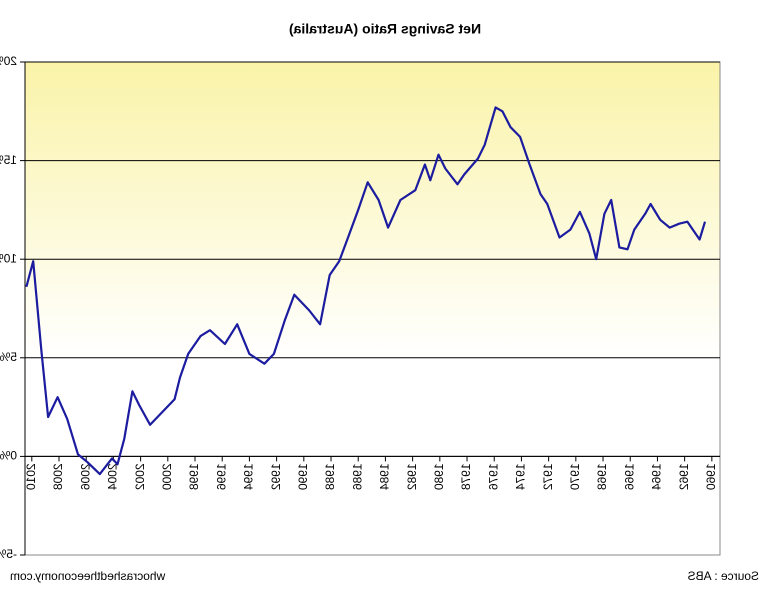 This screenshot has width=769, height=593. Describe the element at coordinates (8, 554) in the screenshot. I see `y-tick-label: -5%` at that location.